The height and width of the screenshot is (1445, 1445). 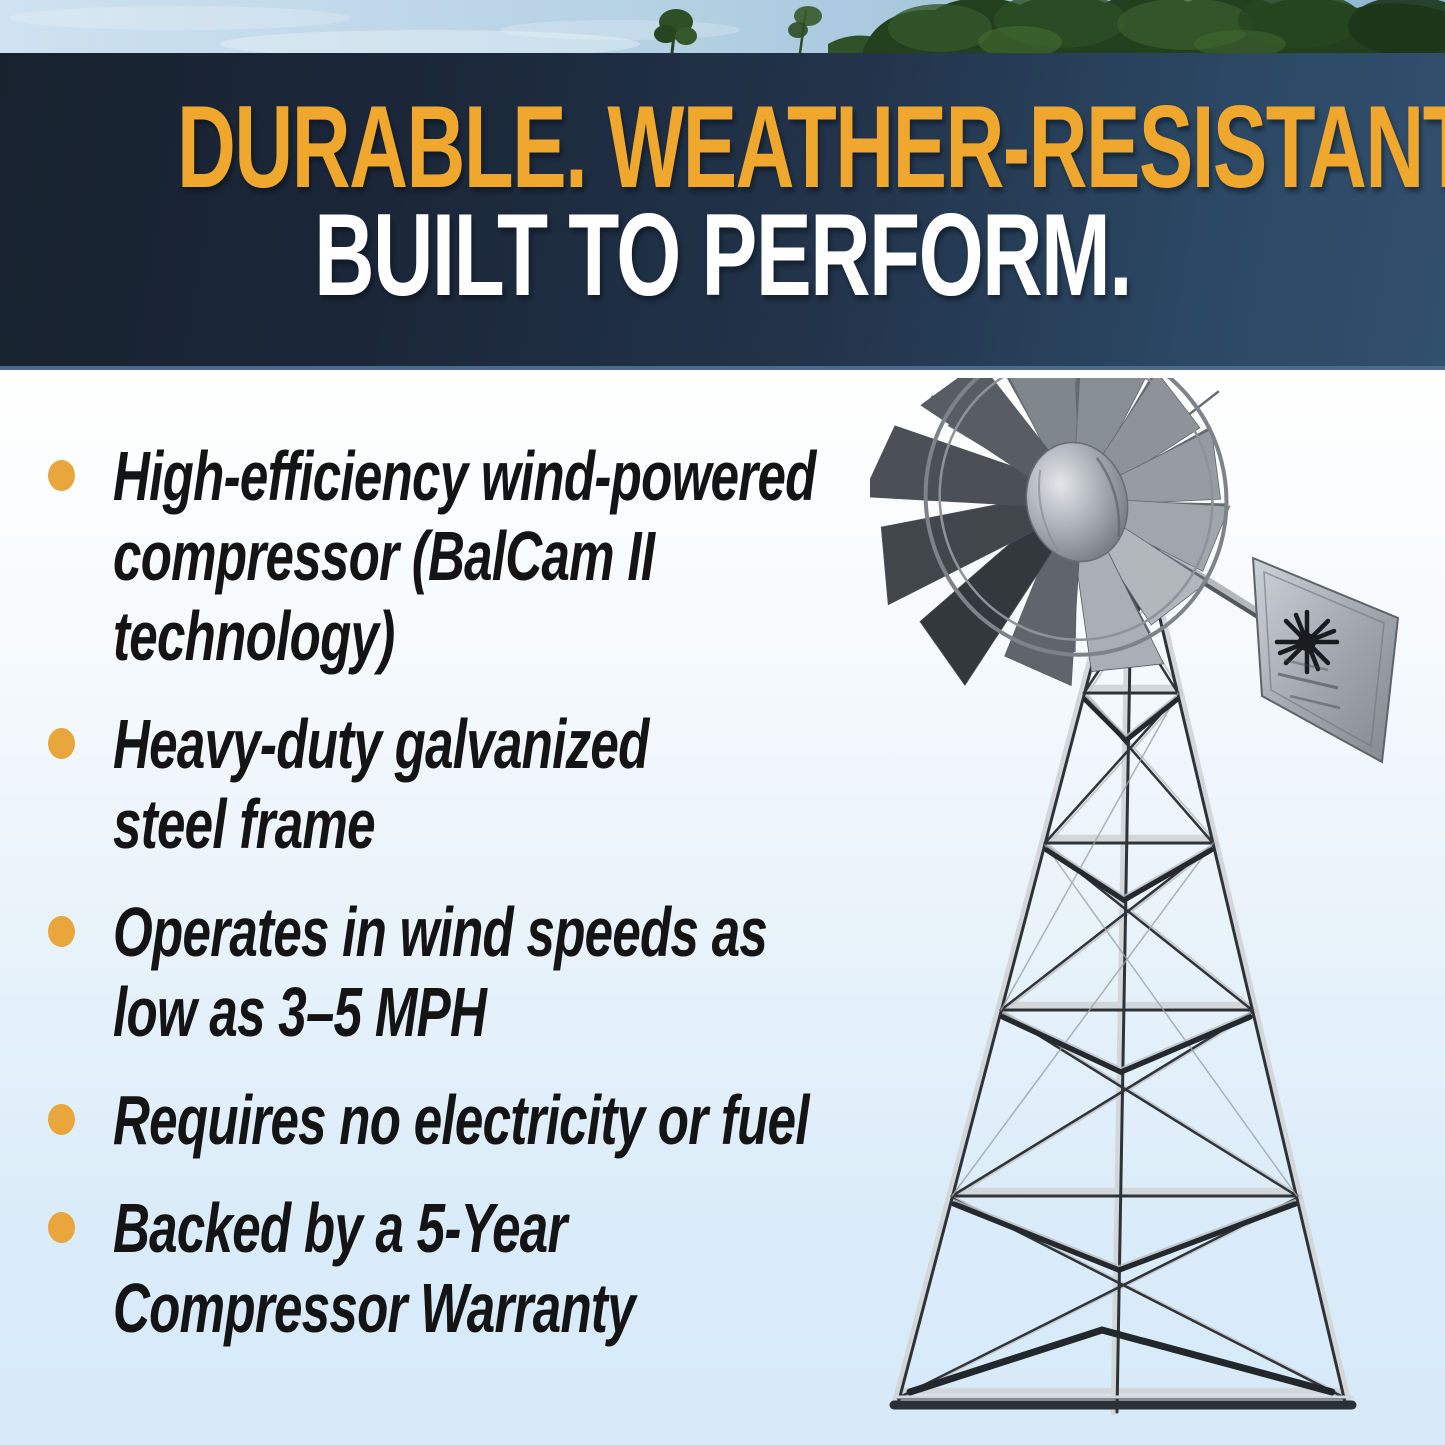 What do you see at coordinates (254, 636) in the screenshot?
I see `feature-line: technology)` at bounding box center [254, 636].